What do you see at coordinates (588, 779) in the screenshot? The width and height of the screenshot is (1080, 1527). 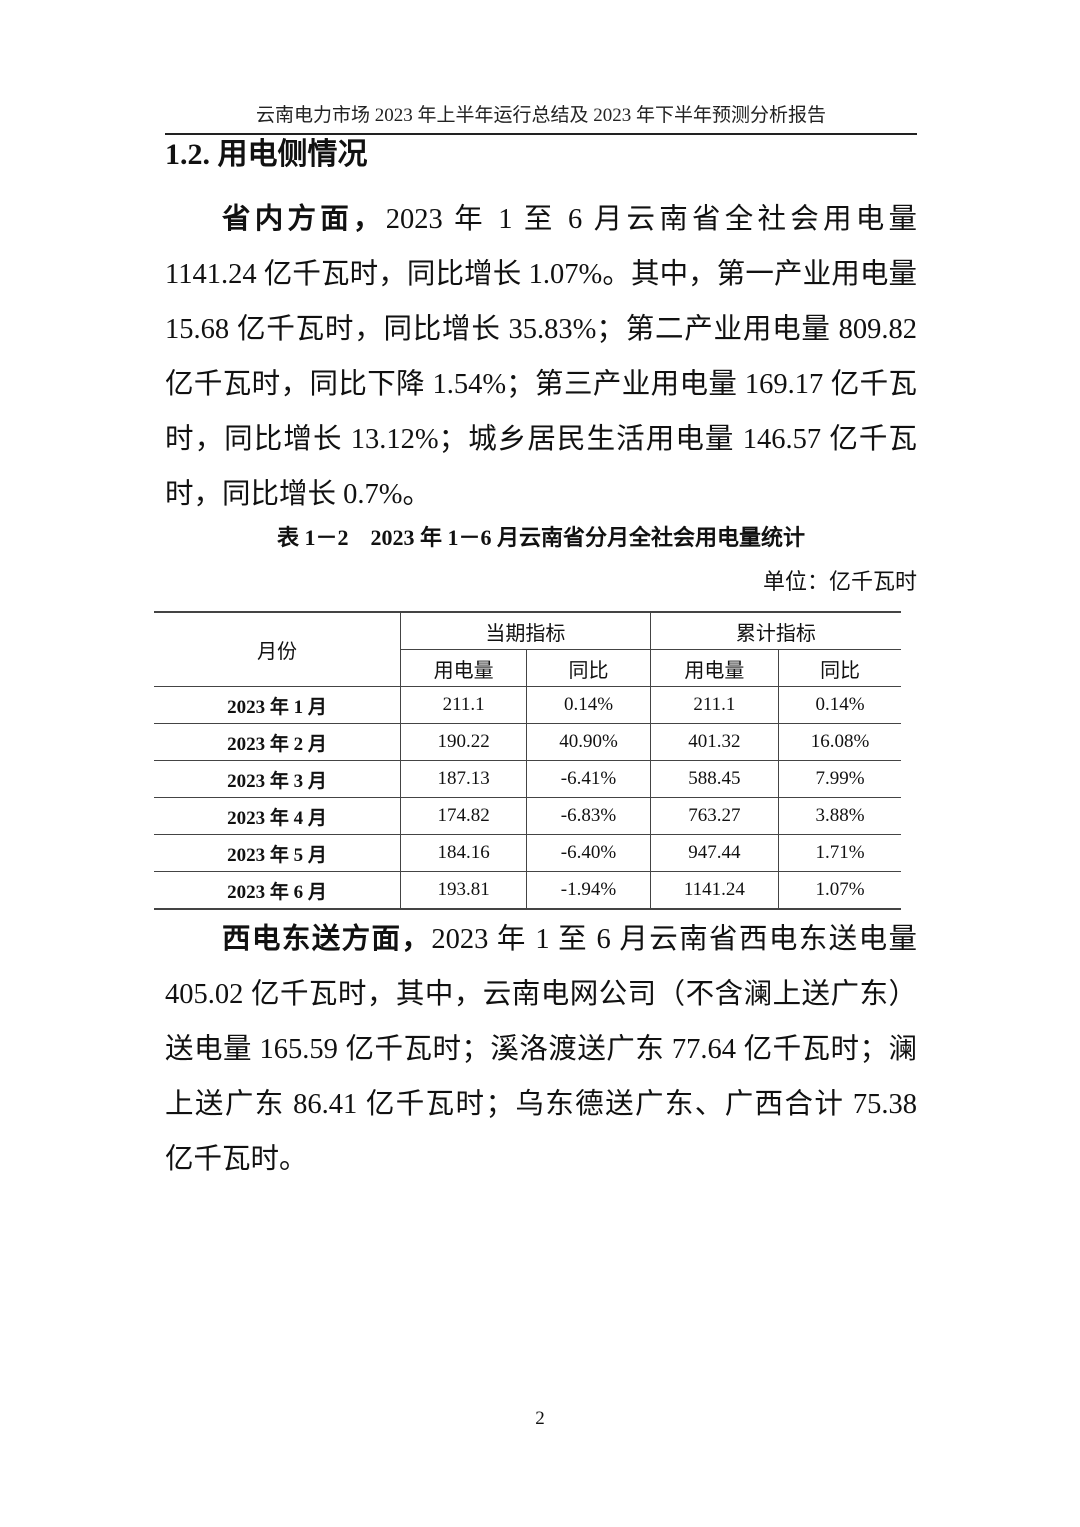 I see `cell-current-yoy: -6.41%` at bounding box center [588, 779].